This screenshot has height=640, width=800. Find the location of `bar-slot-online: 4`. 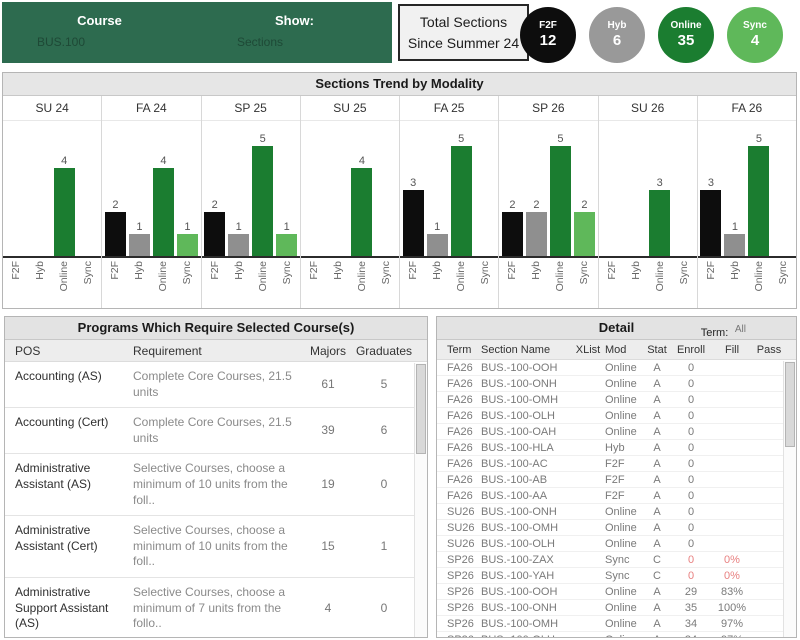

bar-slot-online: 4 is located at coordinates (64, 188).